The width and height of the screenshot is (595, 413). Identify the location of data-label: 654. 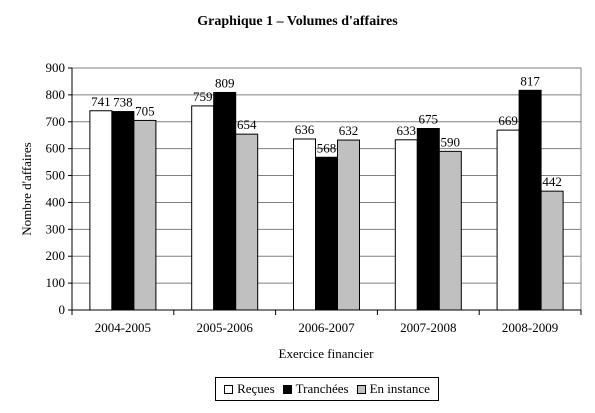
(247, 124).